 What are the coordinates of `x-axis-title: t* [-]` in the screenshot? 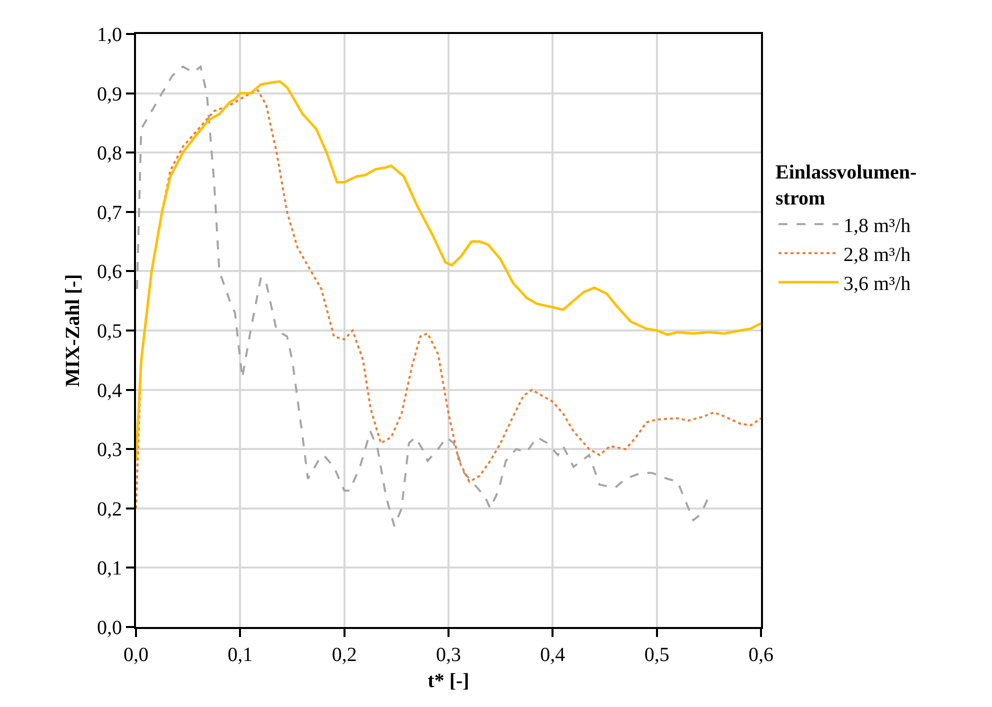 It's located at (449, 681).